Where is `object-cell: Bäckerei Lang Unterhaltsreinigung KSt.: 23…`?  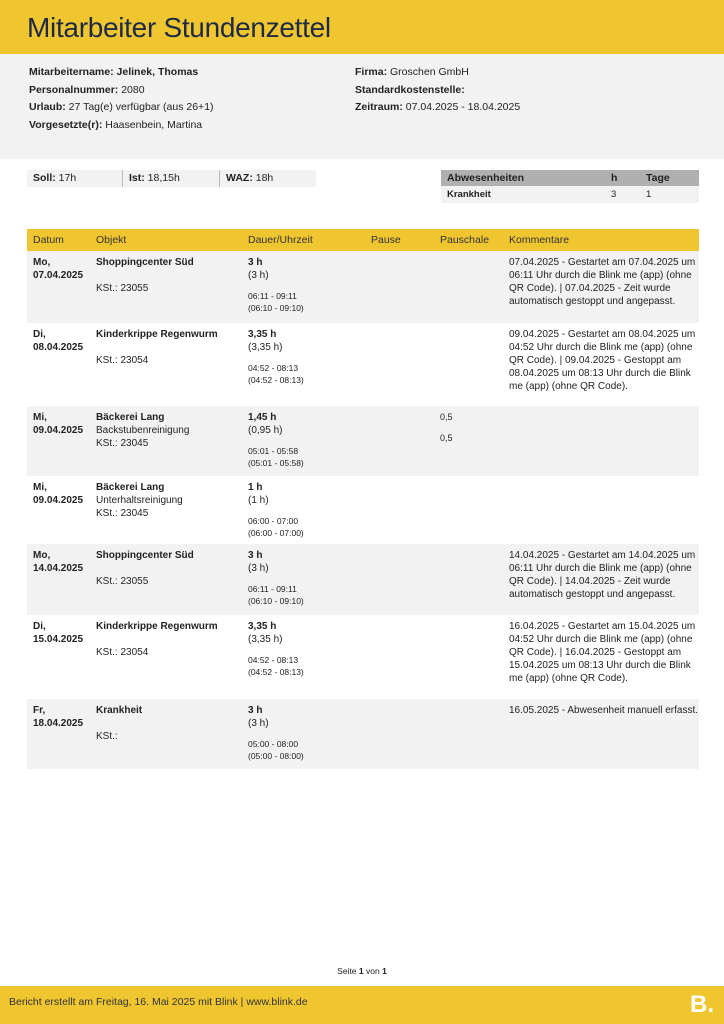 object-cell: Bäckerei Lang Unterhaltsreinigung KSt.: 23… is located at coordinates (139, 500).